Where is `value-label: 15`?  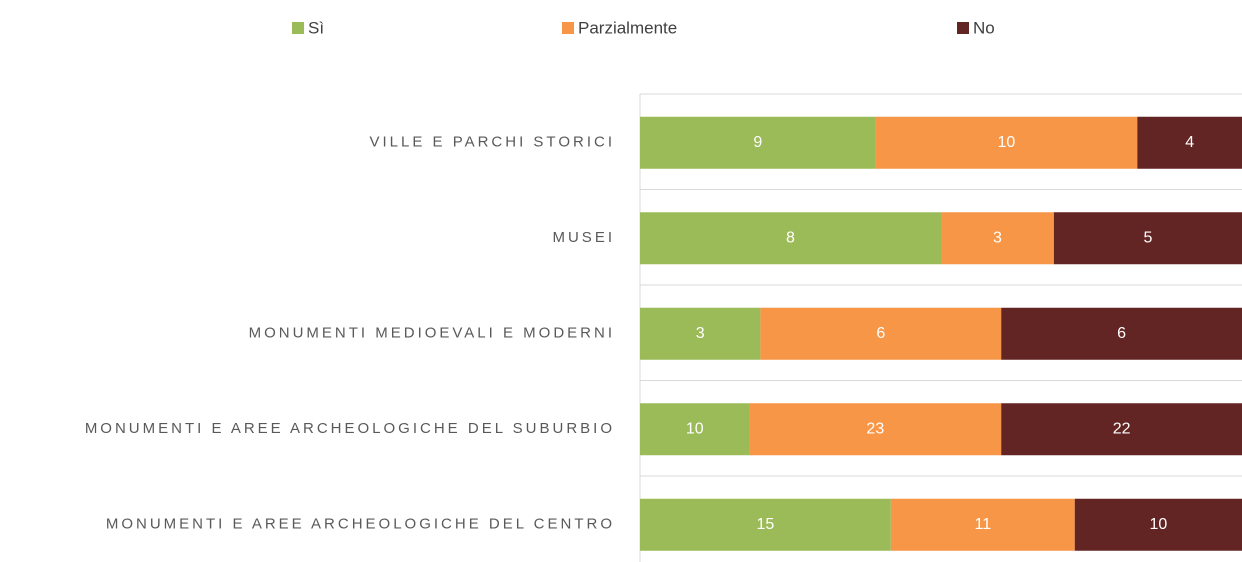 value-label: 15 is located at coordinates (766, 524).